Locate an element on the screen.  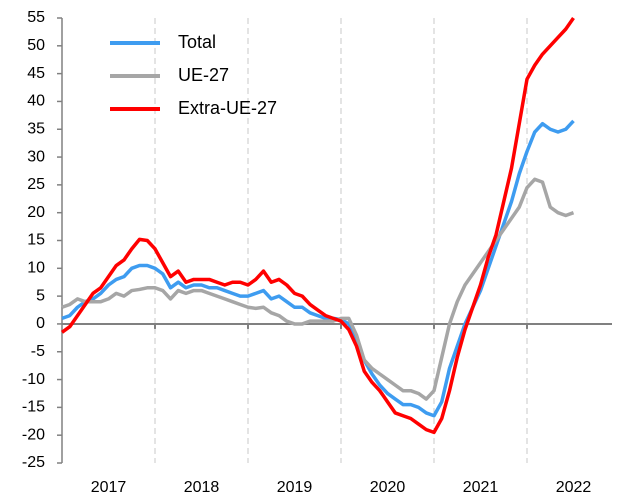
x-tick-label: 2019 is located at coordinates (295, 487).